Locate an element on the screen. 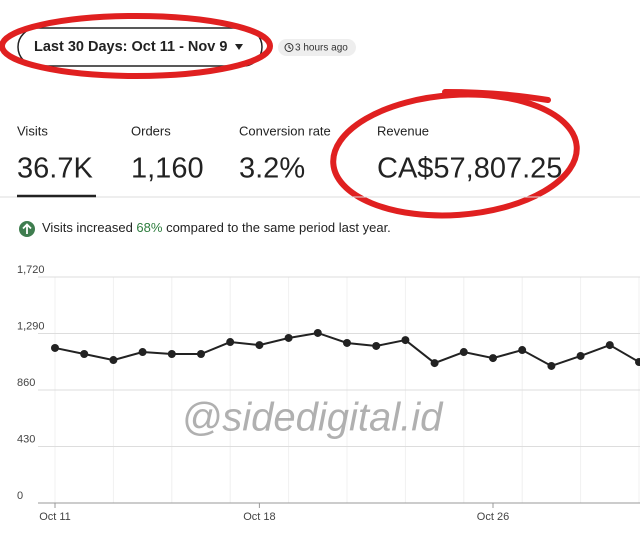 The image size is (640, 535). date-range: Last 30 Days: Oct 11 - Nov 9 is located at coordinates (130, 47).